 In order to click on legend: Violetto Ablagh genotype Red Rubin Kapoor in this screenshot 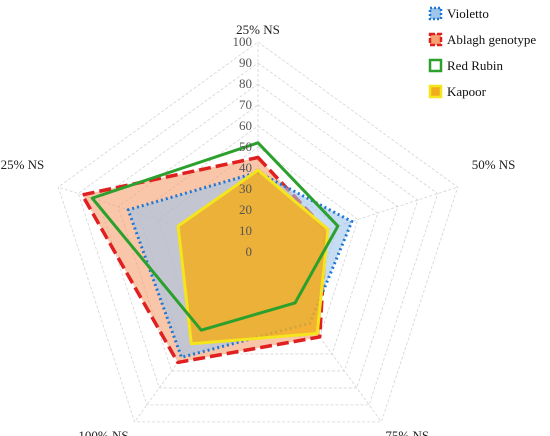, I will do `click(482, 52)`.